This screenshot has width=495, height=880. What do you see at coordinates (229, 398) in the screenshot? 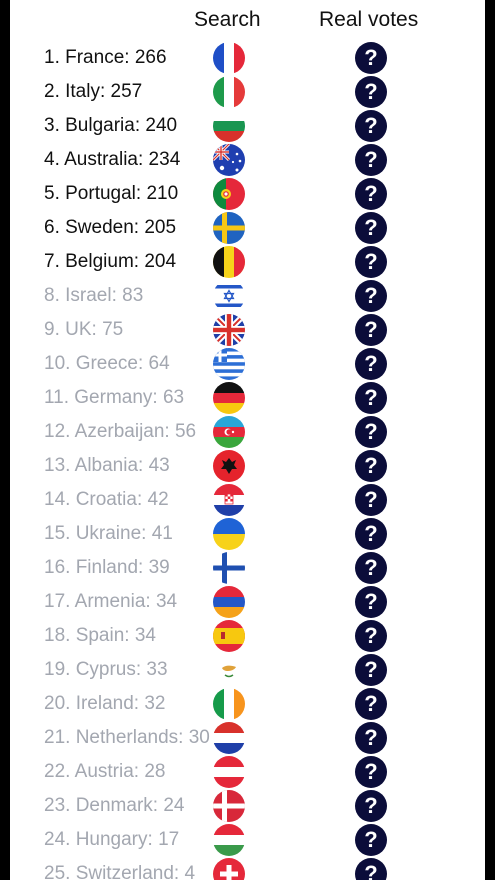
I see `germany-flag-icon` at bounding box center [229, 398].